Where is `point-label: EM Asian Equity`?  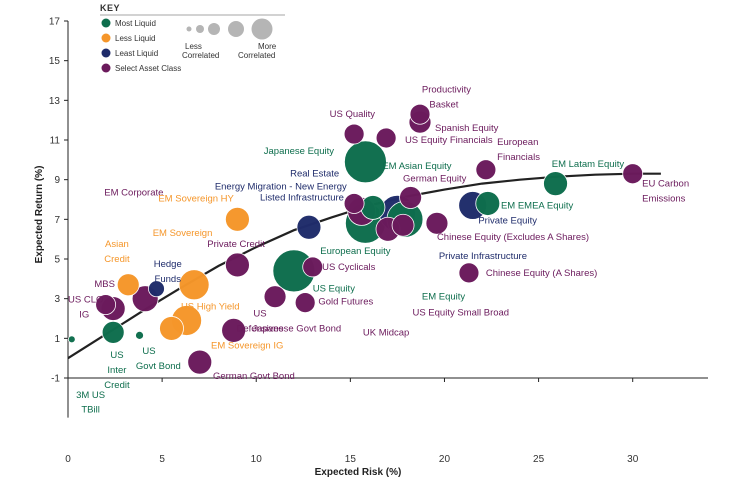
point-label: EM Asian Equity is located at coordinates (416, 166).